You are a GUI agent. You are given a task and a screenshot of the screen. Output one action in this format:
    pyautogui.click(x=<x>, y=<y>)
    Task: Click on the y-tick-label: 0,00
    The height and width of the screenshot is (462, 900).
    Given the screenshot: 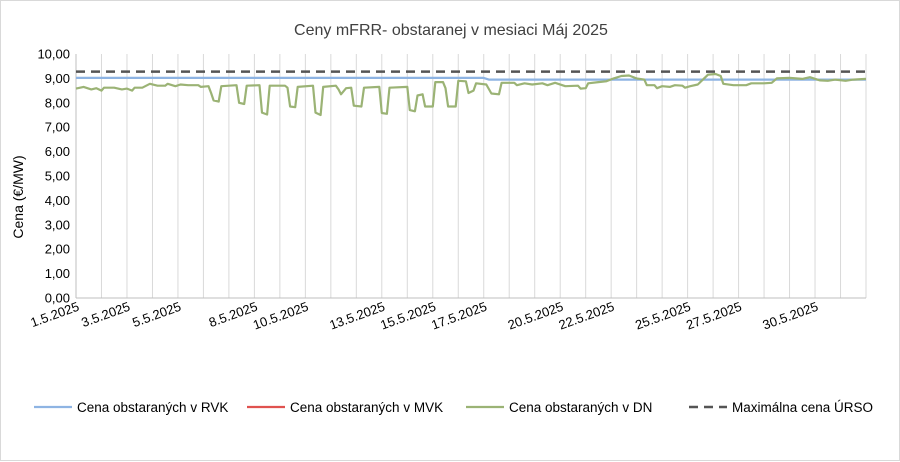 What is the action you would take?
    pyautogui.click(x=57, y=298)
    